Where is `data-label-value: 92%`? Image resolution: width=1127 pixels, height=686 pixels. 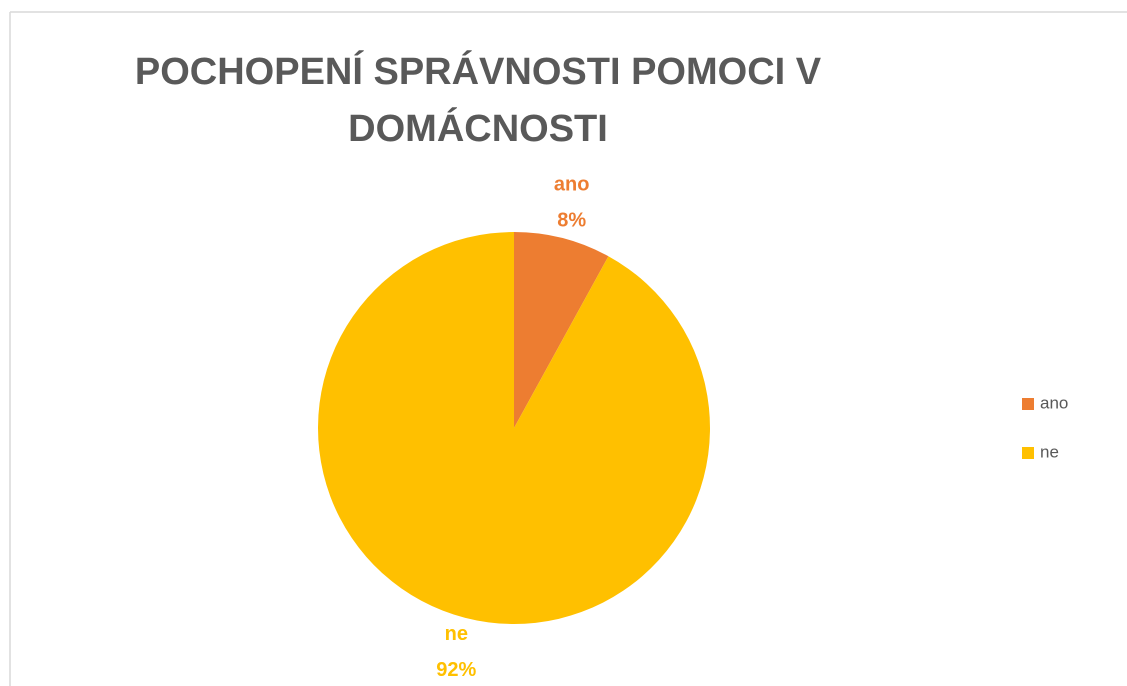 data-label-value: 92% is located at coordinates (456, 670).